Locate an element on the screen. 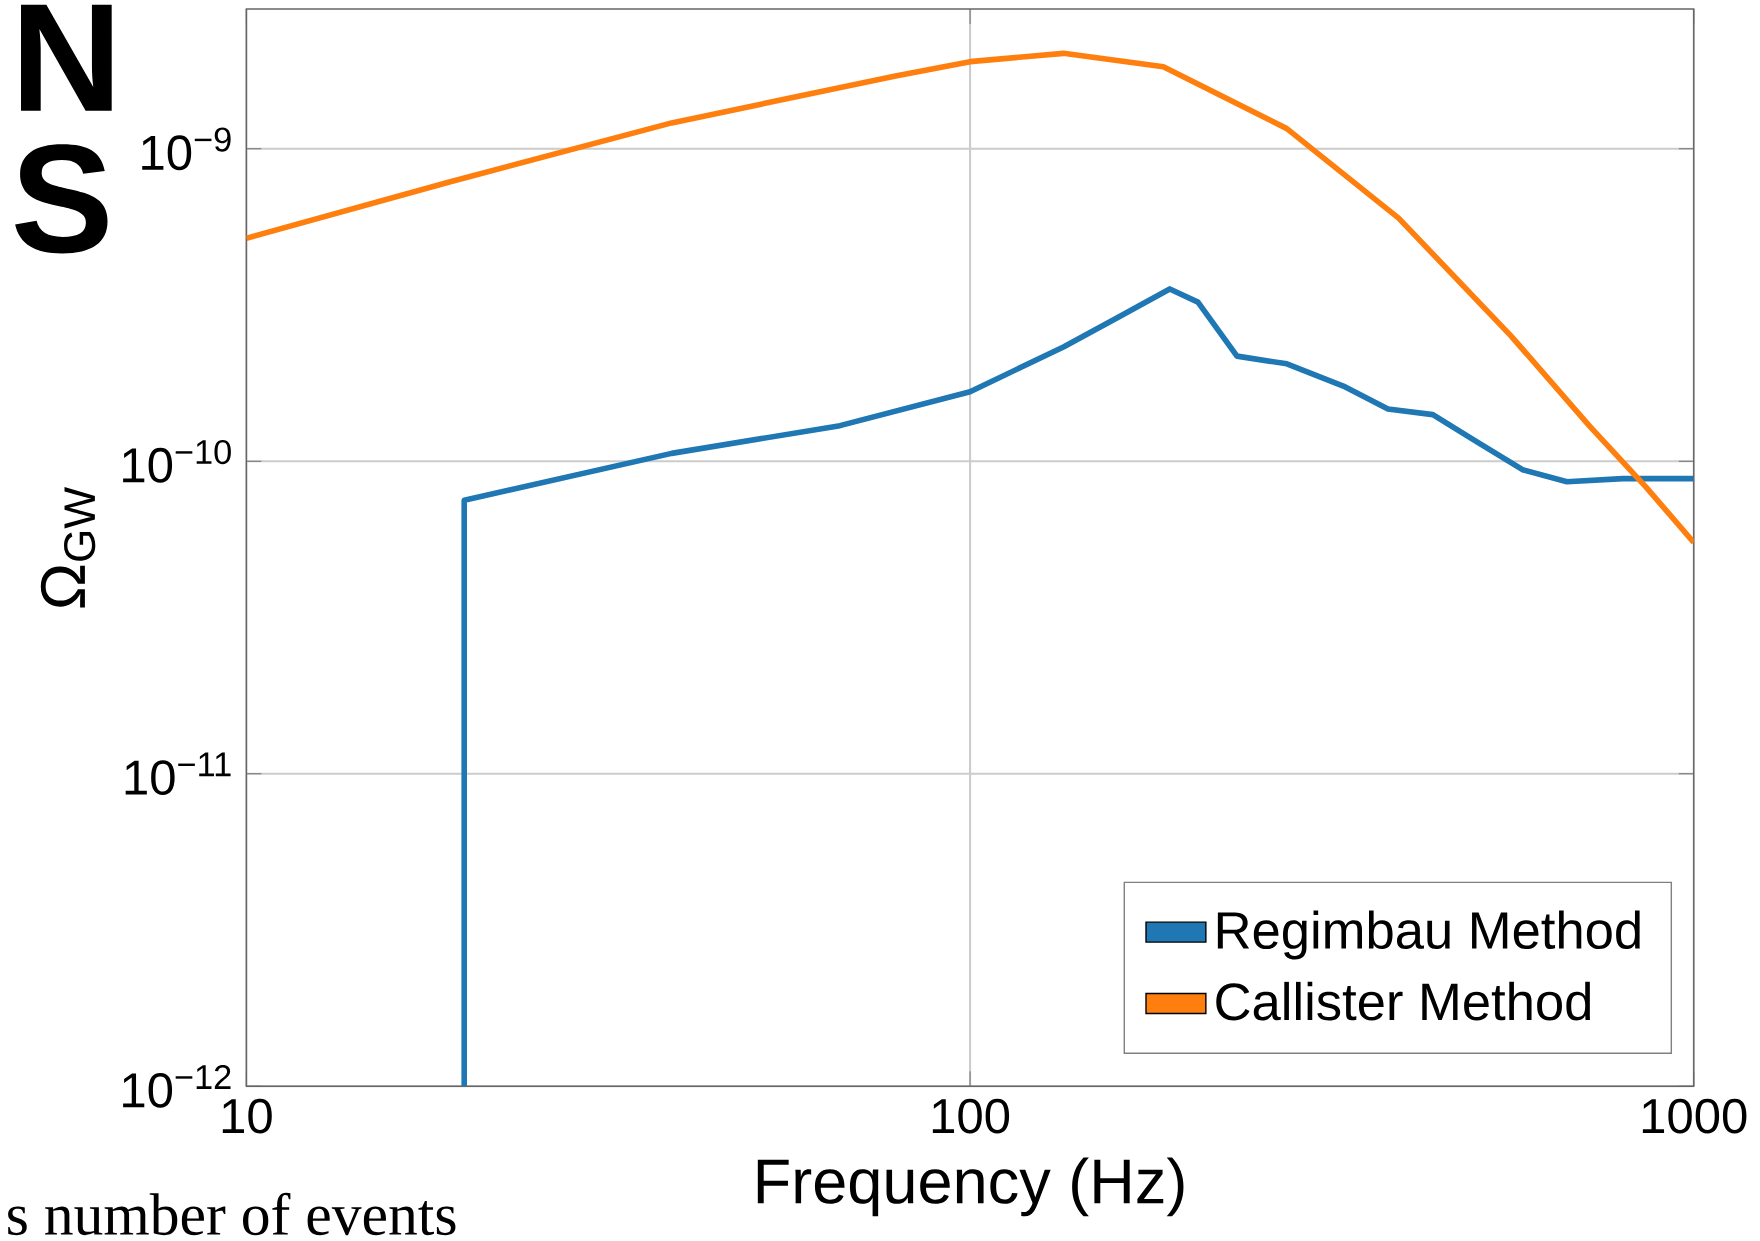 The width and height of the screenshot is (1760, 1241). legend-label: Regimbau Method is located at coordinates (1428, 935).